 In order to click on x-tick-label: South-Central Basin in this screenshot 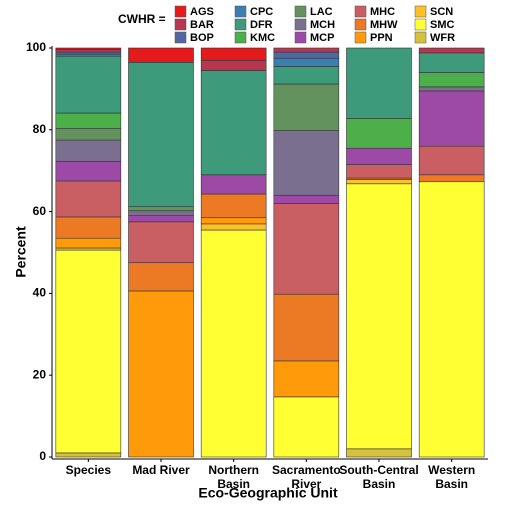, I will do `click(378, 477)`.